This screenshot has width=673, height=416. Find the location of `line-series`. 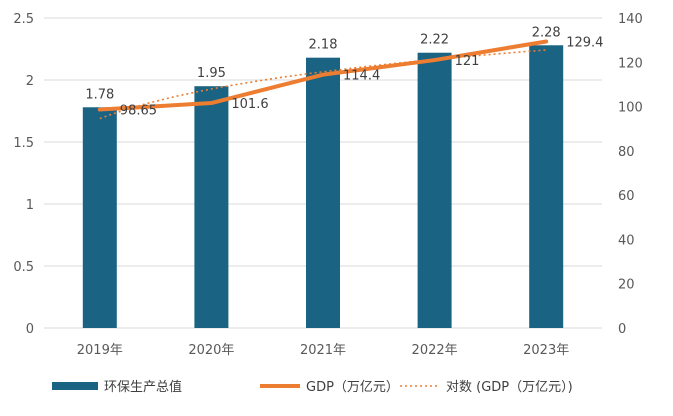

line-series is located at coordinates (323, 75).